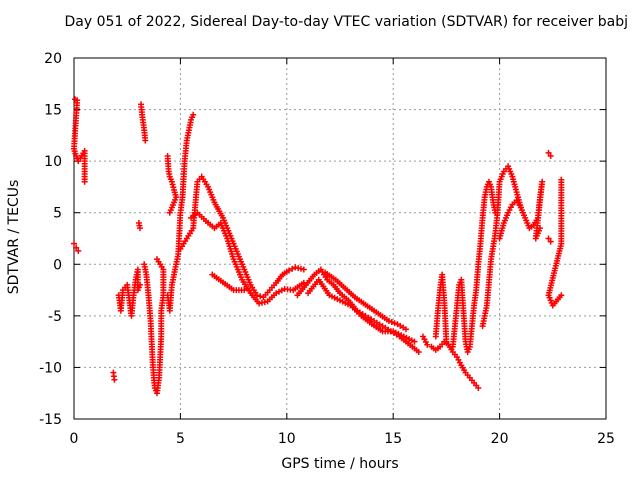 The width and height of the screenshot is (640, 480). Describe the element at coordinates (126, 301) in the screenshot. I see `series-segment-2h` at that location.